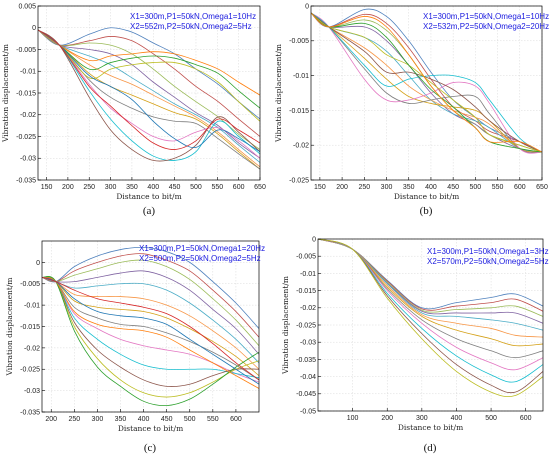 This screenshot has width=550, height=457. Describe the element at coordinates (308, 411) in the screenshot. I see `y-tick-label: -0.05` at that location.